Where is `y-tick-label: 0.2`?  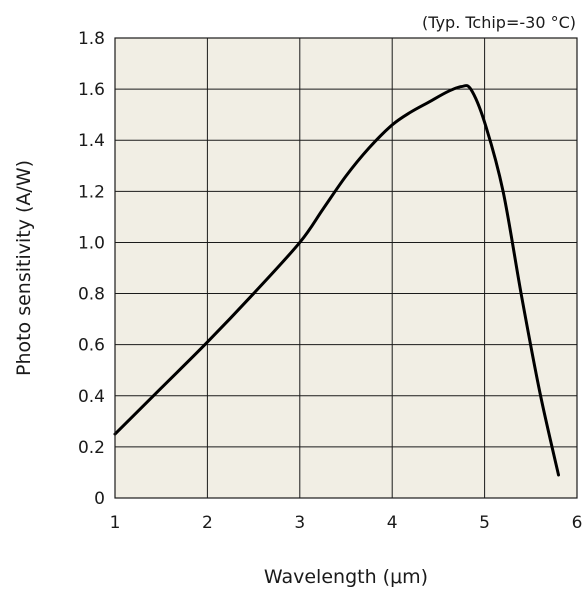
y-tick-label: 0.2 is located at coordinates (91, 448).